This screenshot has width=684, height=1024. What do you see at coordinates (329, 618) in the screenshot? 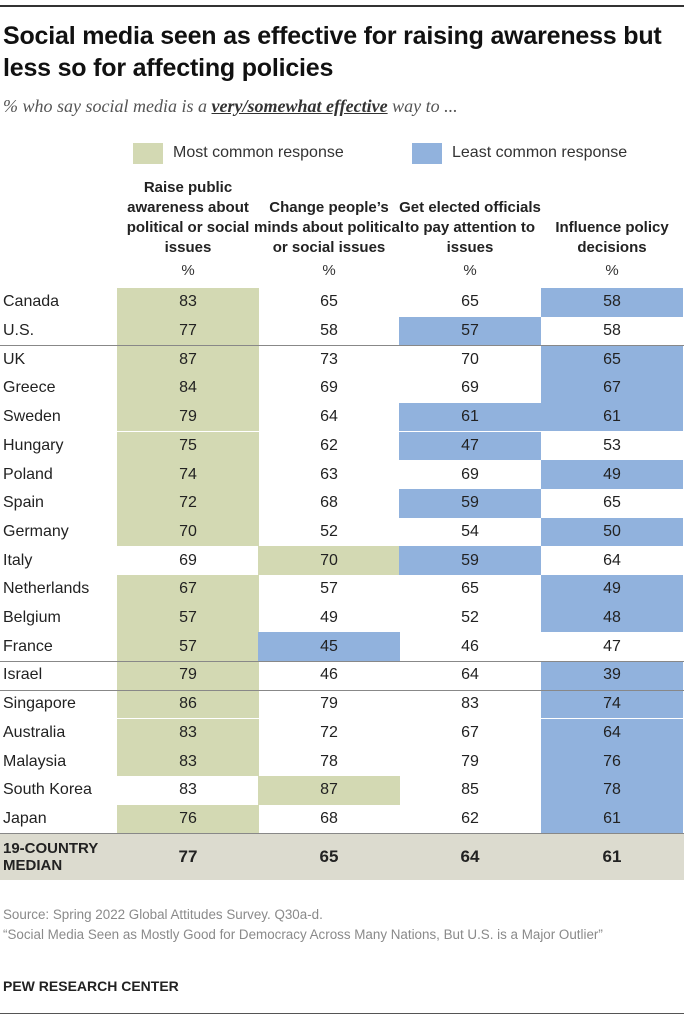
I see `cell-change-minds: 49` at bounding box center [329, 618].